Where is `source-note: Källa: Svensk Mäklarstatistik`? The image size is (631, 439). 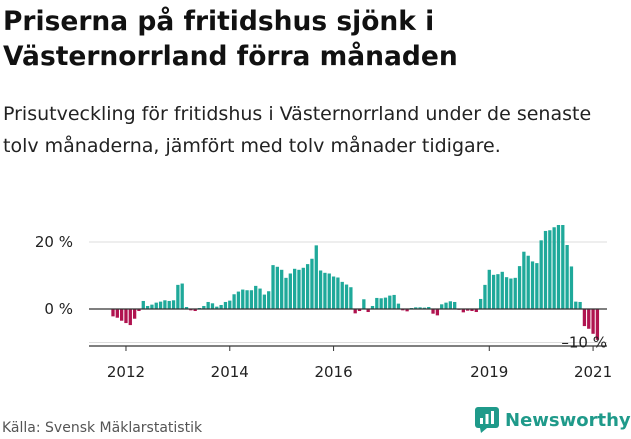
source-note: Källa: Svensk Mäklarstatistik is located at coordinates (102, 428).